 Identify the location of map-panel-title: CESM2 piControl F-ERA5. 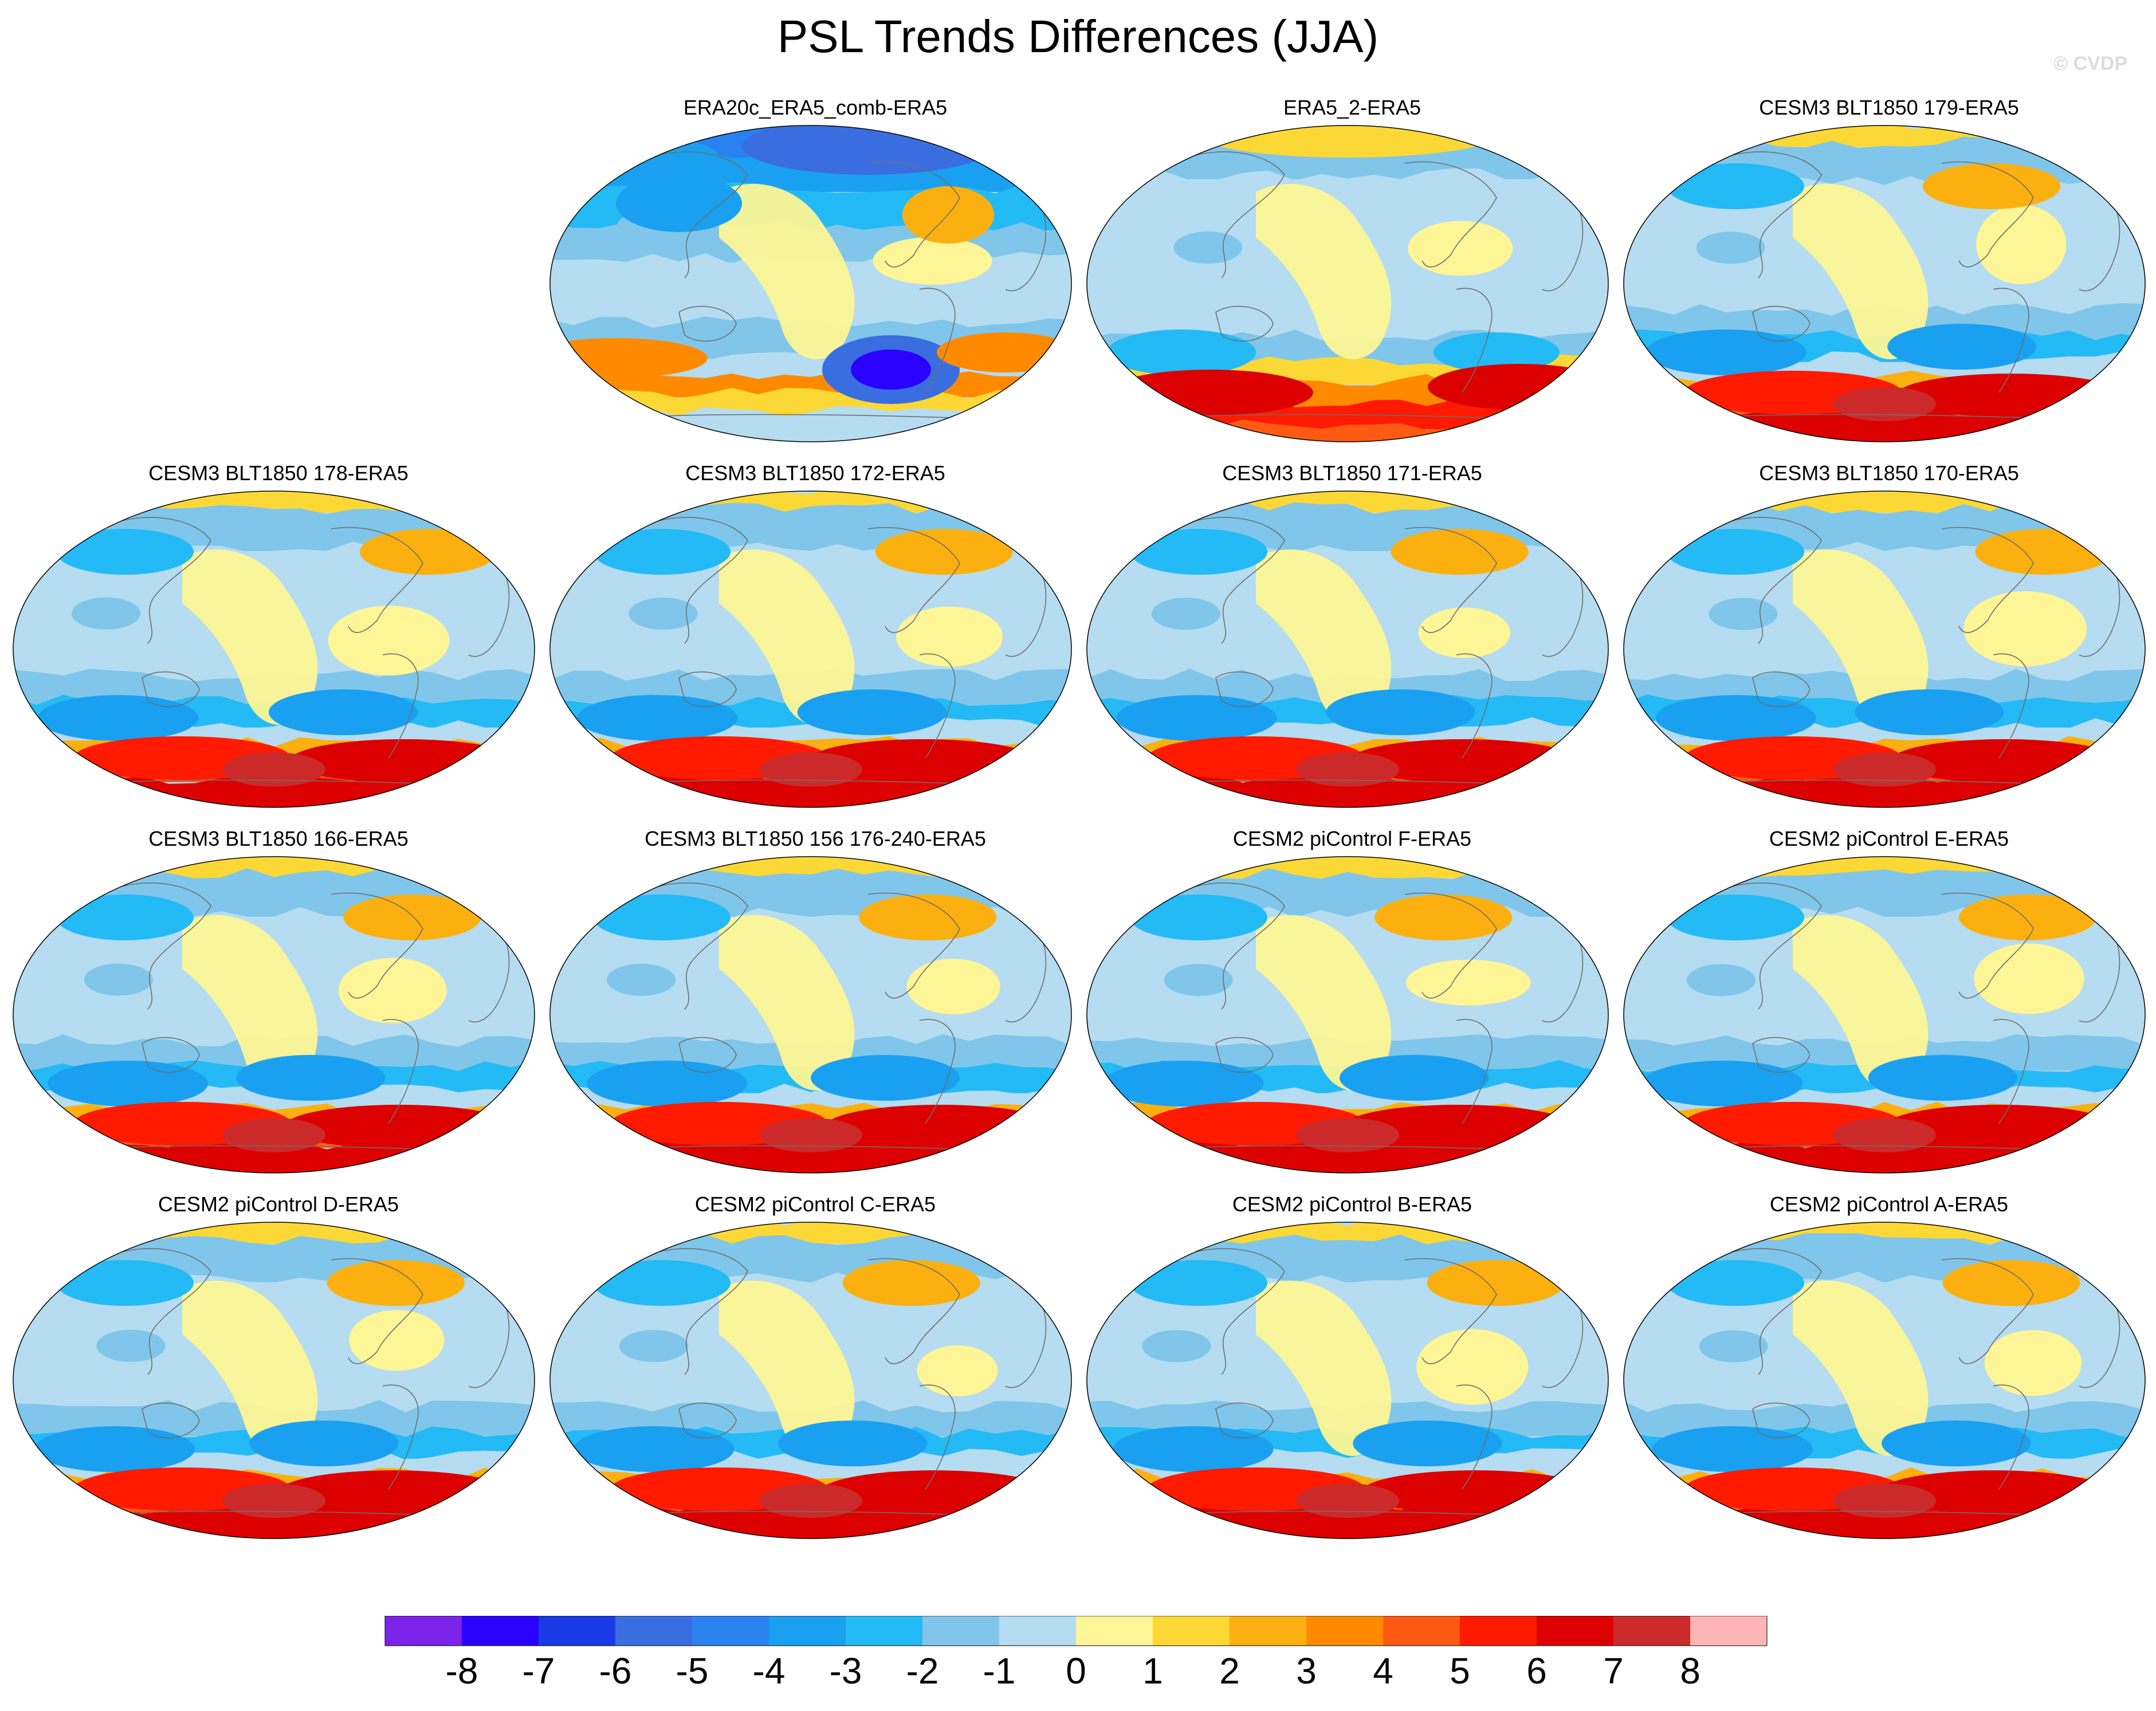
(1352, 838).